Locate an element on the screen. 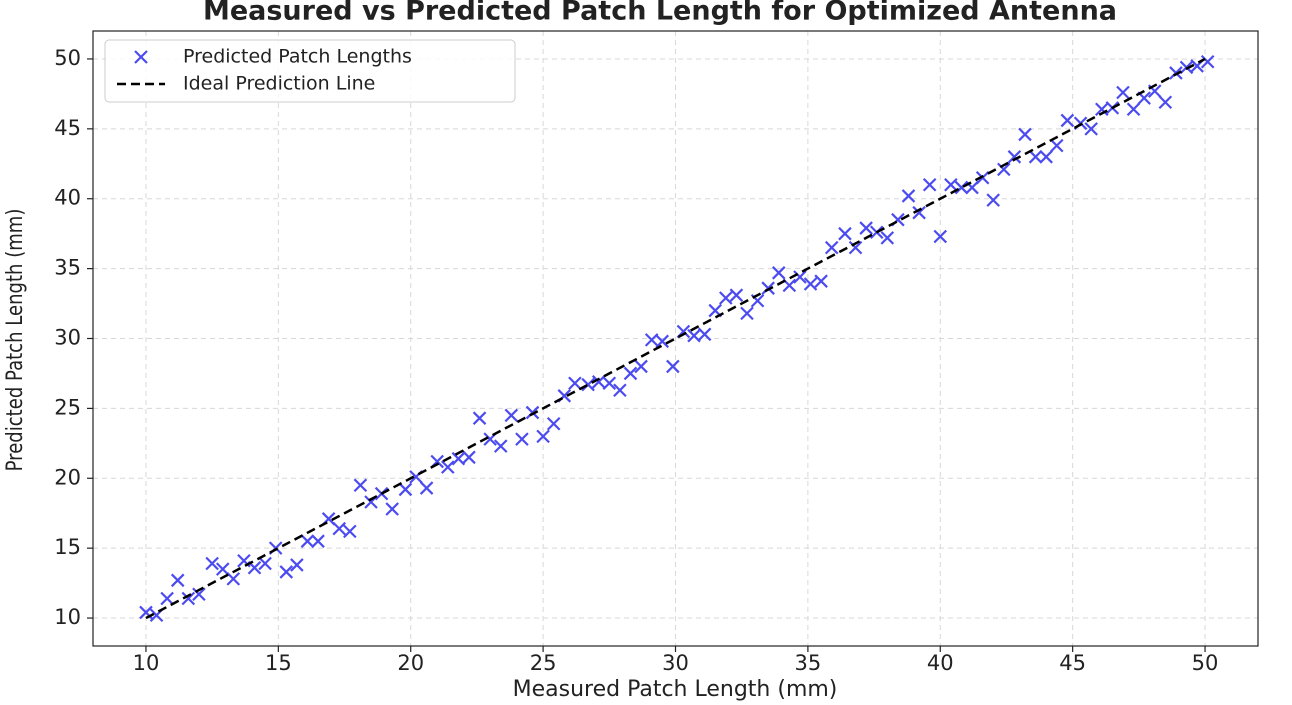 The height and width of the screenshot is (705, 1292). legend-label: Predicted Patch Lengths is located at coordinates (297, 57).